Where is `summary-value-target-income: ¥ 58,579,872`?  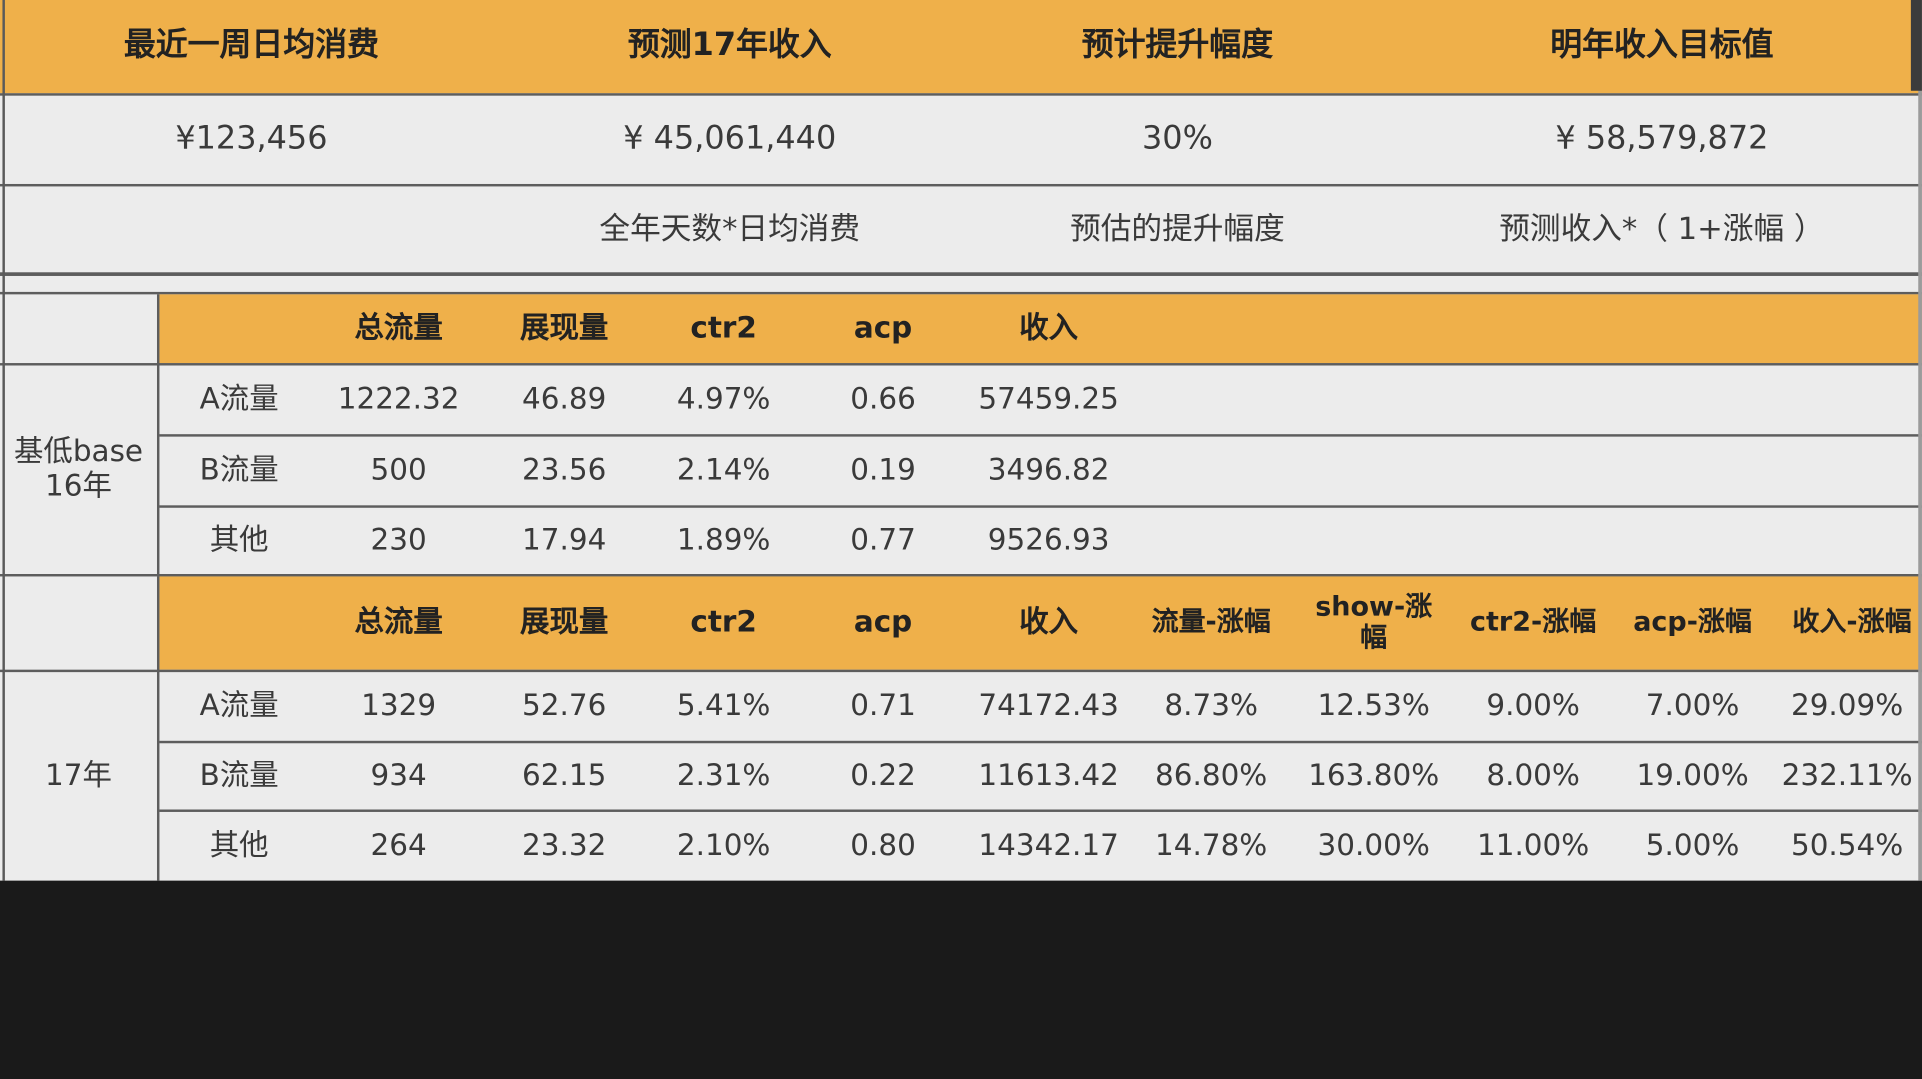
summary-value-target-income: ¥ 58,579,872 is located at coordinates (1662, 139).